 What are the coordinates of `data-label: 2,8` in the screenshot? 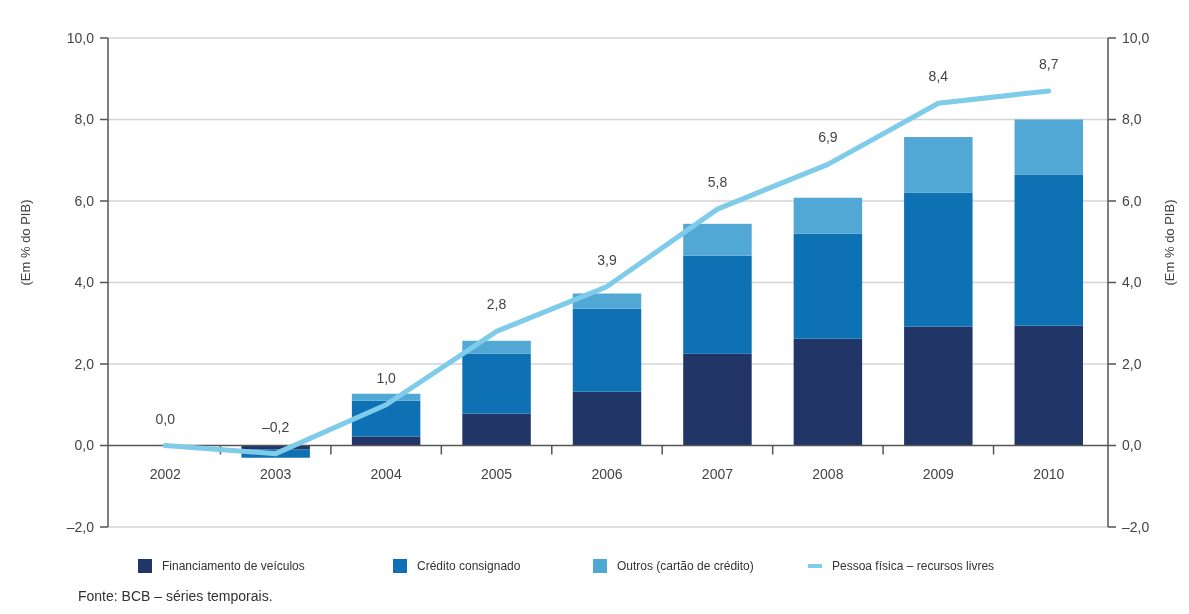 It's located at (496, 304).